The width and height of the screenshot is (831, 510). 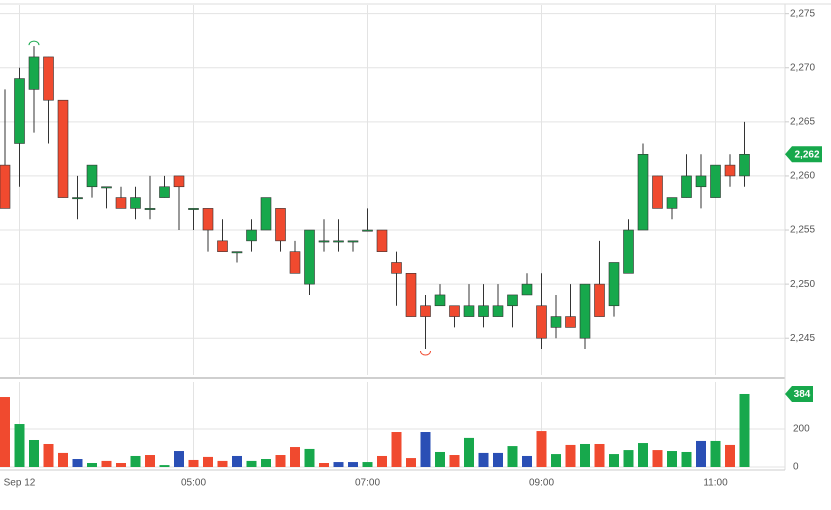 I want to click on y-tick-label: 2,255, so click(x=802, y=230).